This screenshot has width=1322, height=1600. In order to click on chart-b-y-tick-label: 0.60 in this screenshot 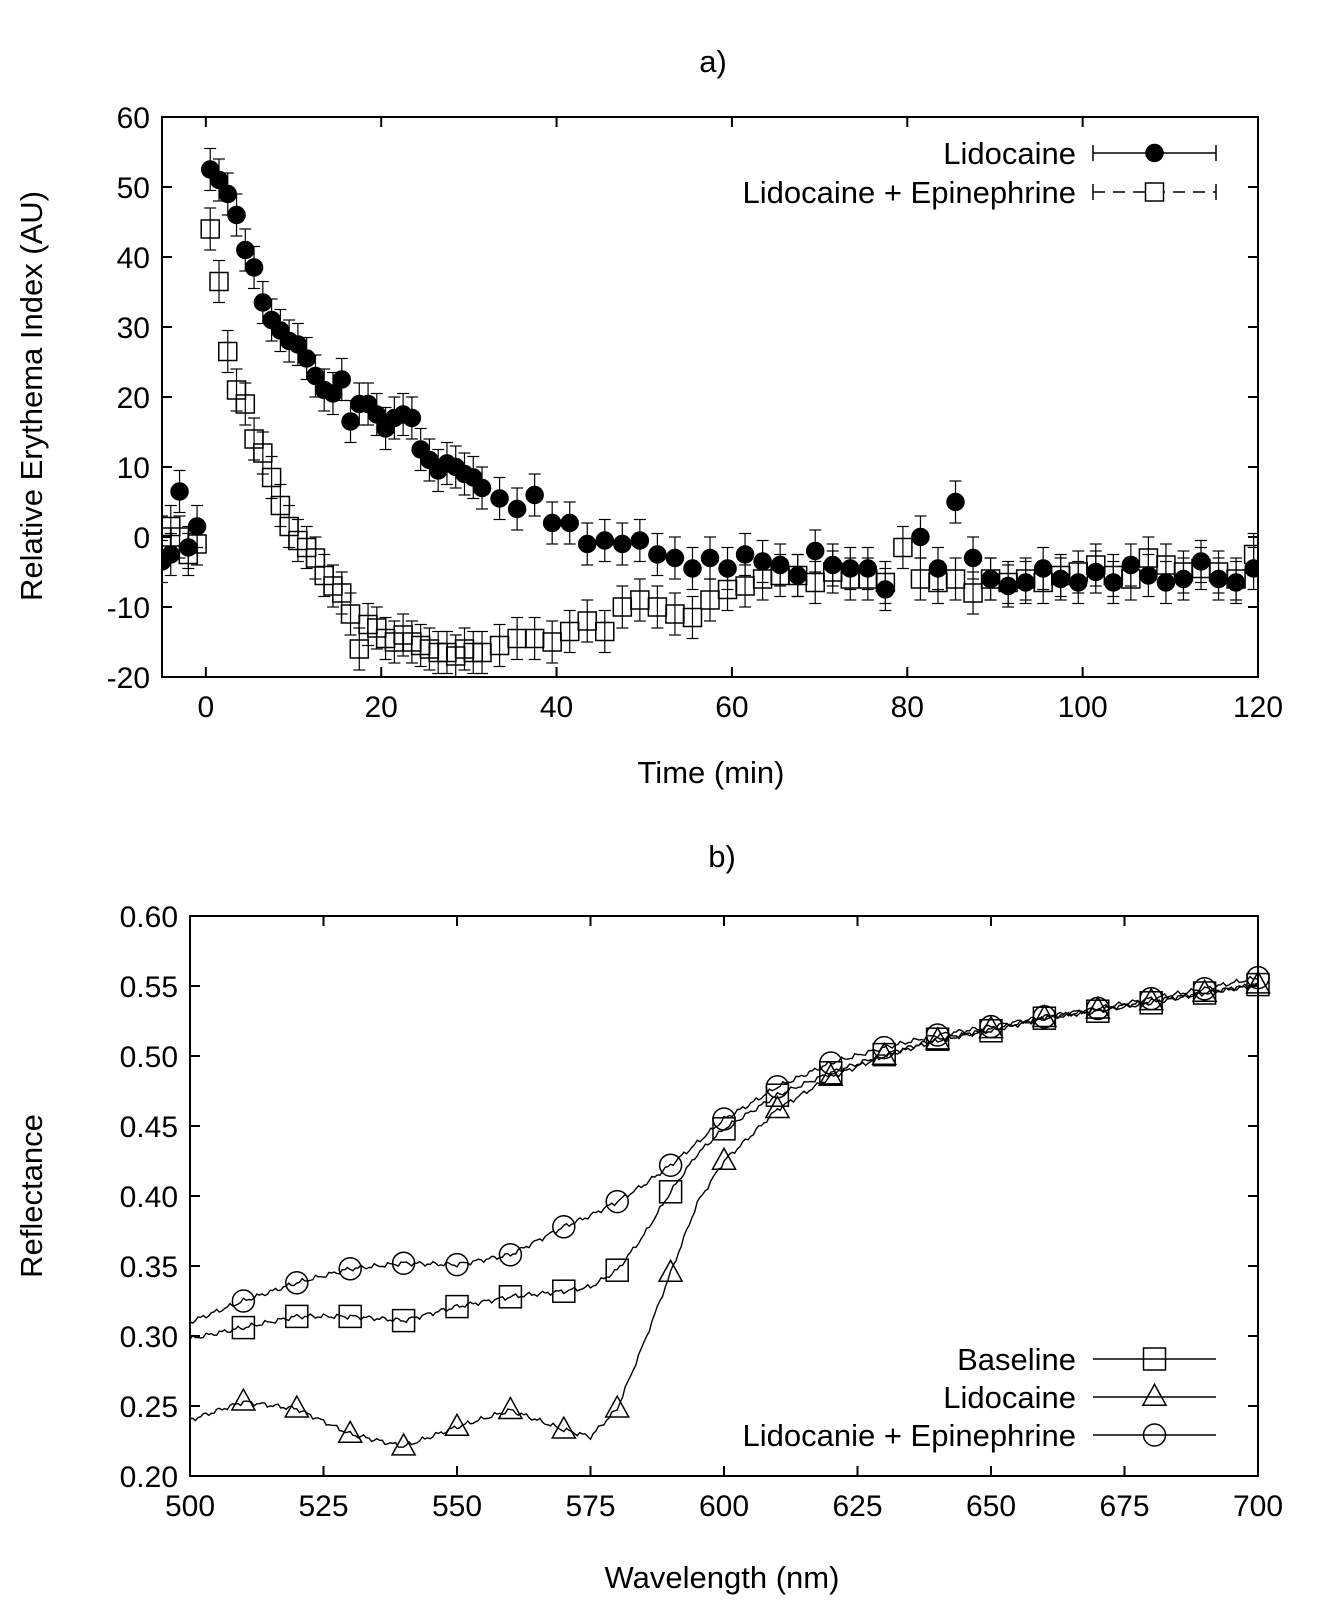, I will do `click(149, 917)`.